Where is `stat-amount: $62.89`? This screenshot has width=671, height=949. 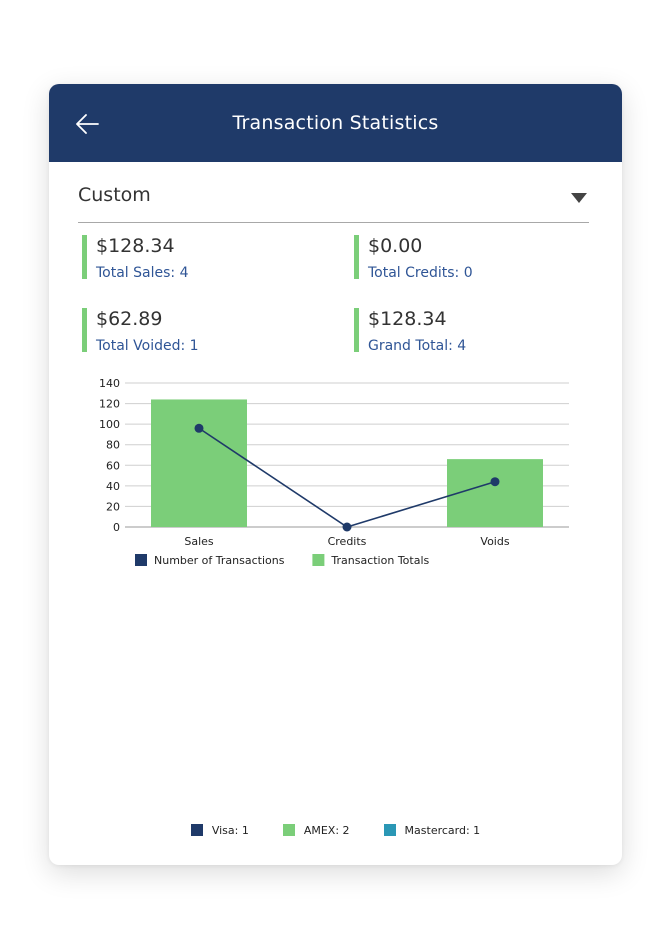 stat-amount: $62.89 is located at coordinates (129, 319).